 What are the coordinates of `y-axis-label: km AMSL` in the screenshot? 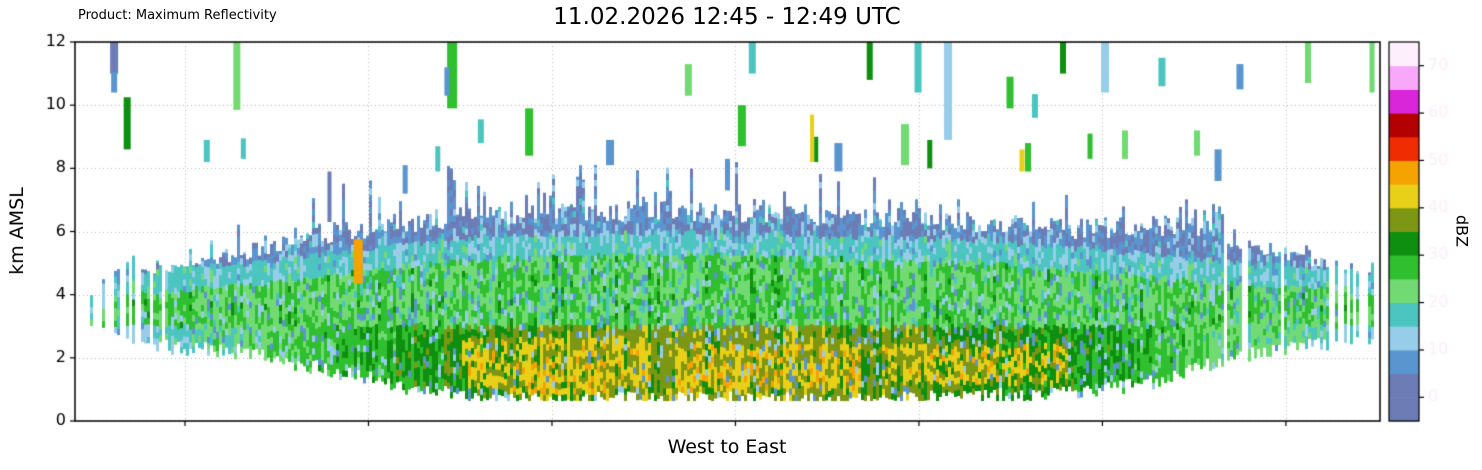 It's located at (17, 231).